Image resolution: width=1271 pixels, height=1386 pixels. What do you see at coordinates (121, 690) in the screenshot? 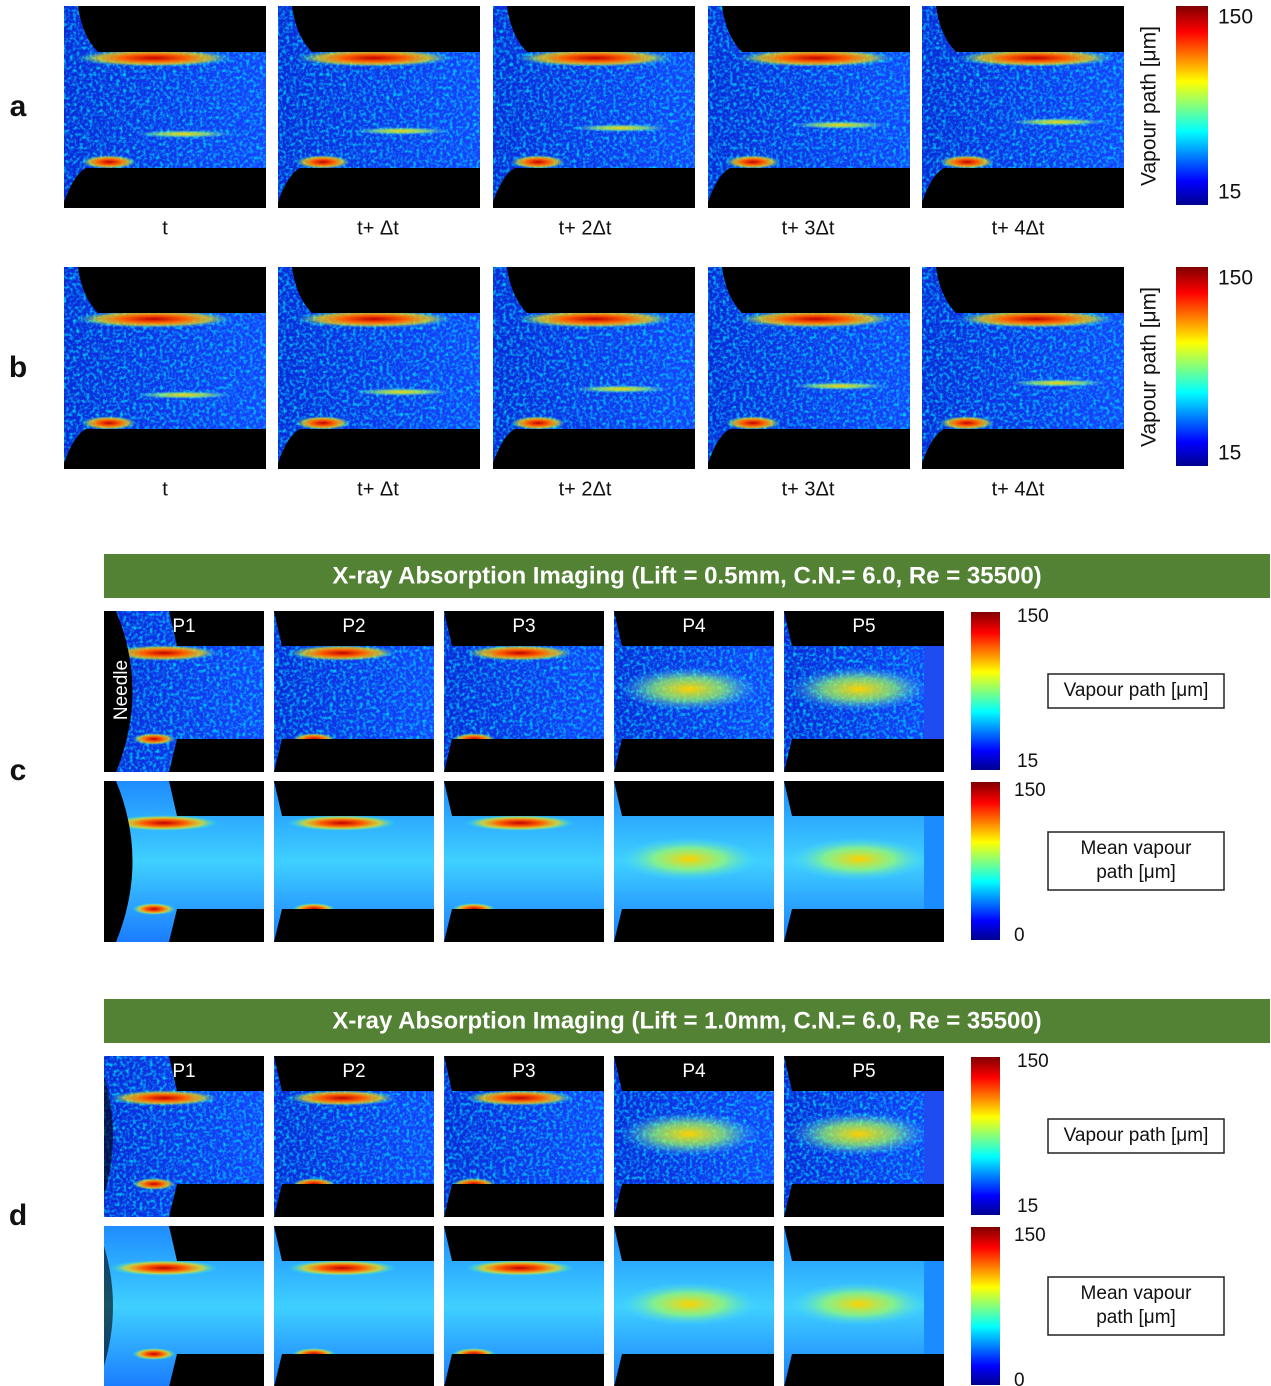
I see `needle-label: Needle` at bounding box center [121, 690].